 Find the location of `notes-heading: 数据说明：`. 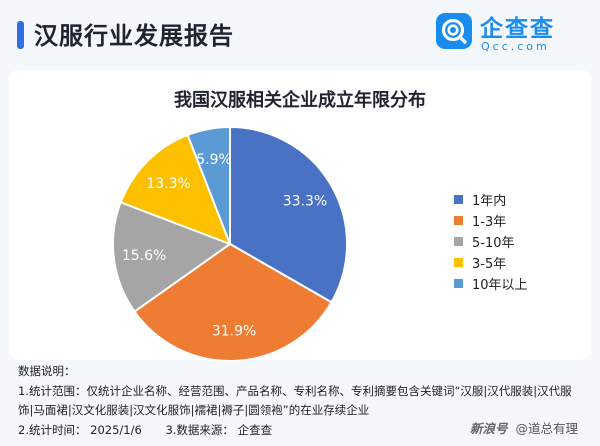

notes-heading: 数据说明： is located at coordinates (47, 371).